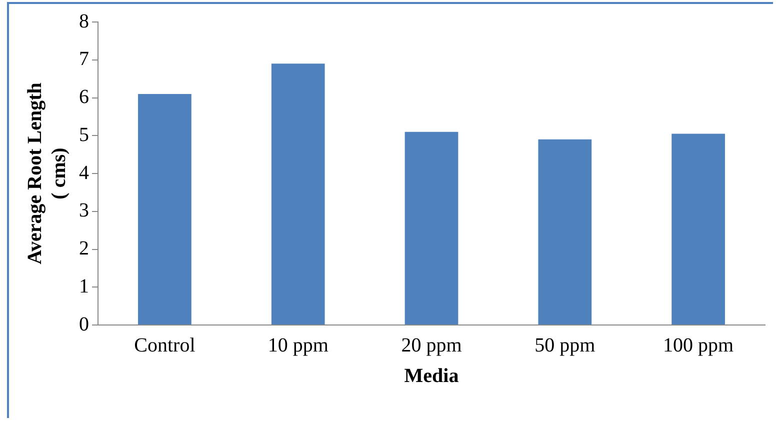 This screenshot has width=777, height=421. I want to click on x-tick-label: 50 ppm, so click(565, 345).